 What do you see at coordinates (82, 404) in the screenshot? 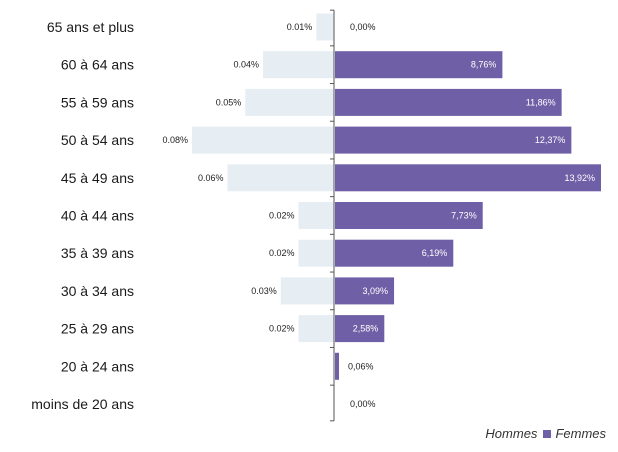
I see `category-label-moins-de-20-ans: moins de 20 ans` at bounding box center [82, 404].